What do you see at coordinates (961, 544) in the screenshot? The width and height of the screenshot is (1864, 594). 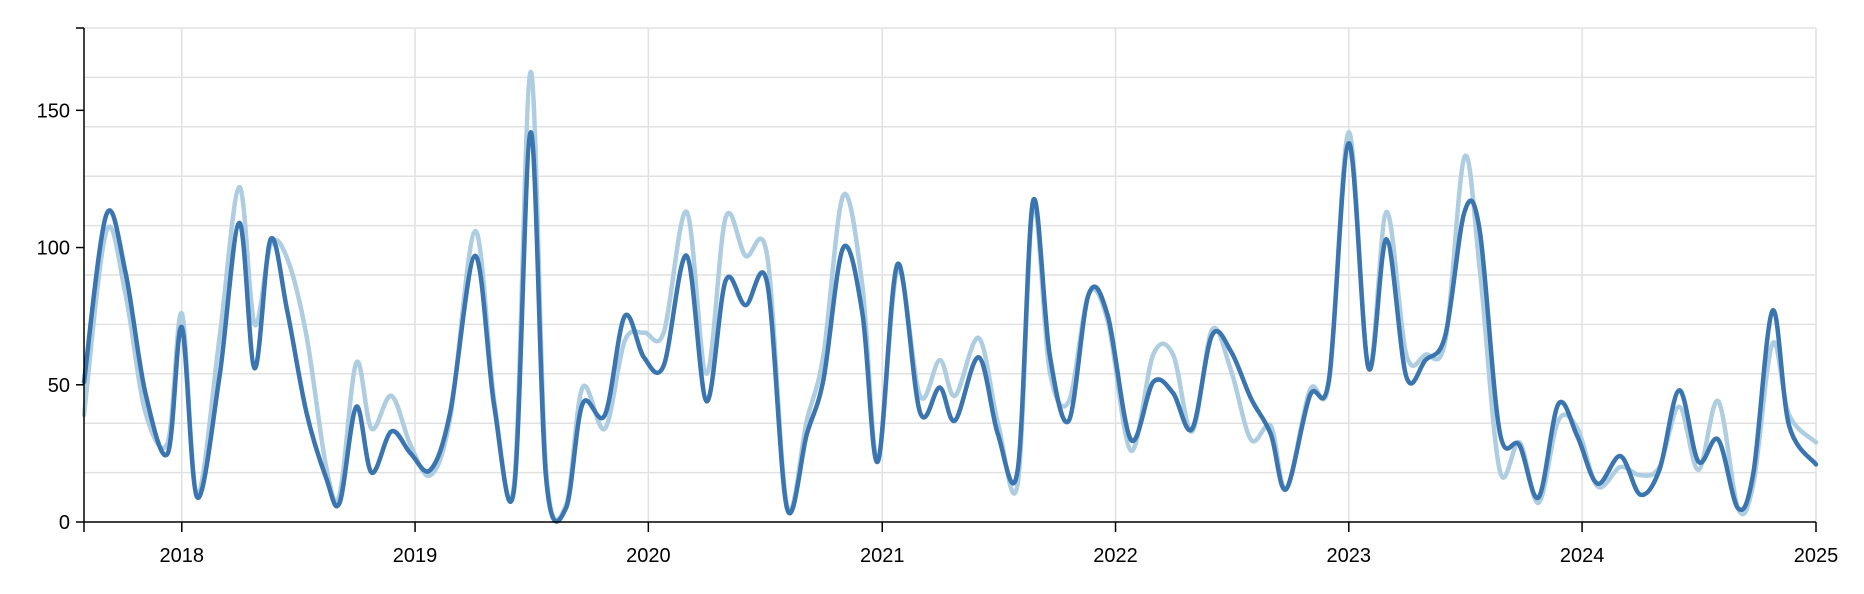 I see `x-axis-ticks: 2018 2019 2020 2021 2022 2023 2024 2025` at bounding box center [961, 544].